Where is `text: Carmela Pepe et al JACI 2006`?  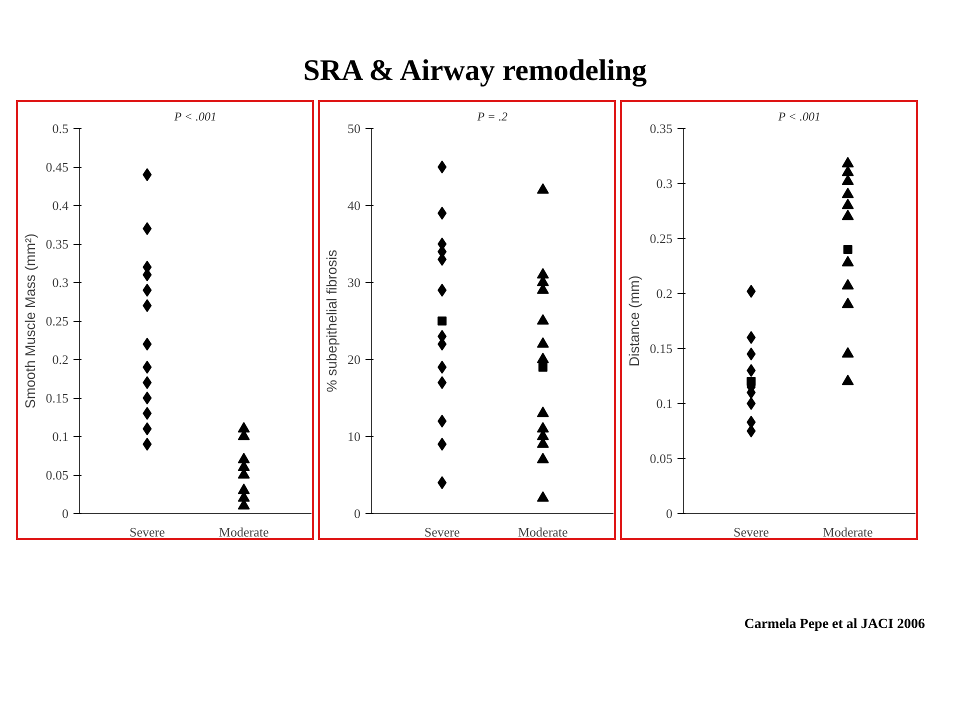
text: Carmela Pepe et al JACI 2006 is located at coordinates (834, 625).